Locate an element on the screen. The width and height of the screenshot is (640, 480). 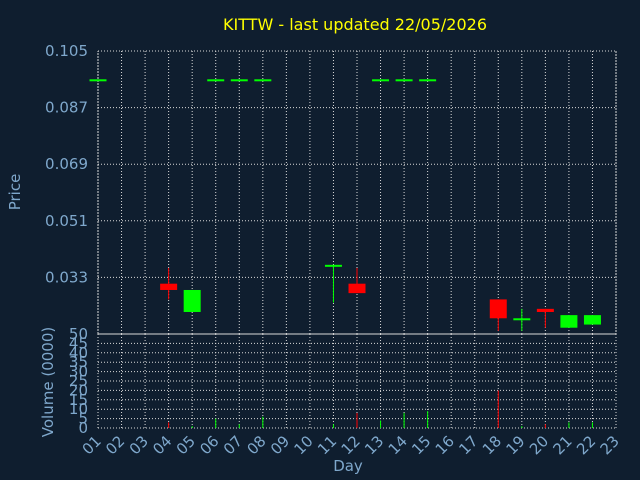
x-tick-label: 12 is located at coordinates (351, 445).